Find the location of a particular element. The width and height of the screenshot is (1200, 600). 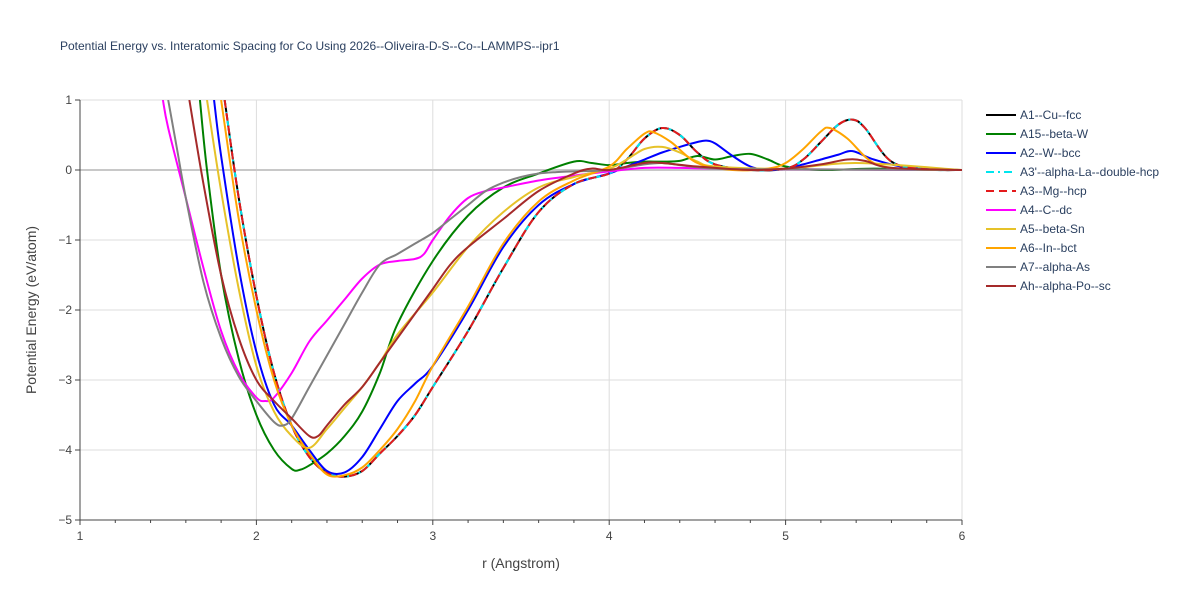

legend-item: A7--alpha-As is located at coordinates (1038, 267).